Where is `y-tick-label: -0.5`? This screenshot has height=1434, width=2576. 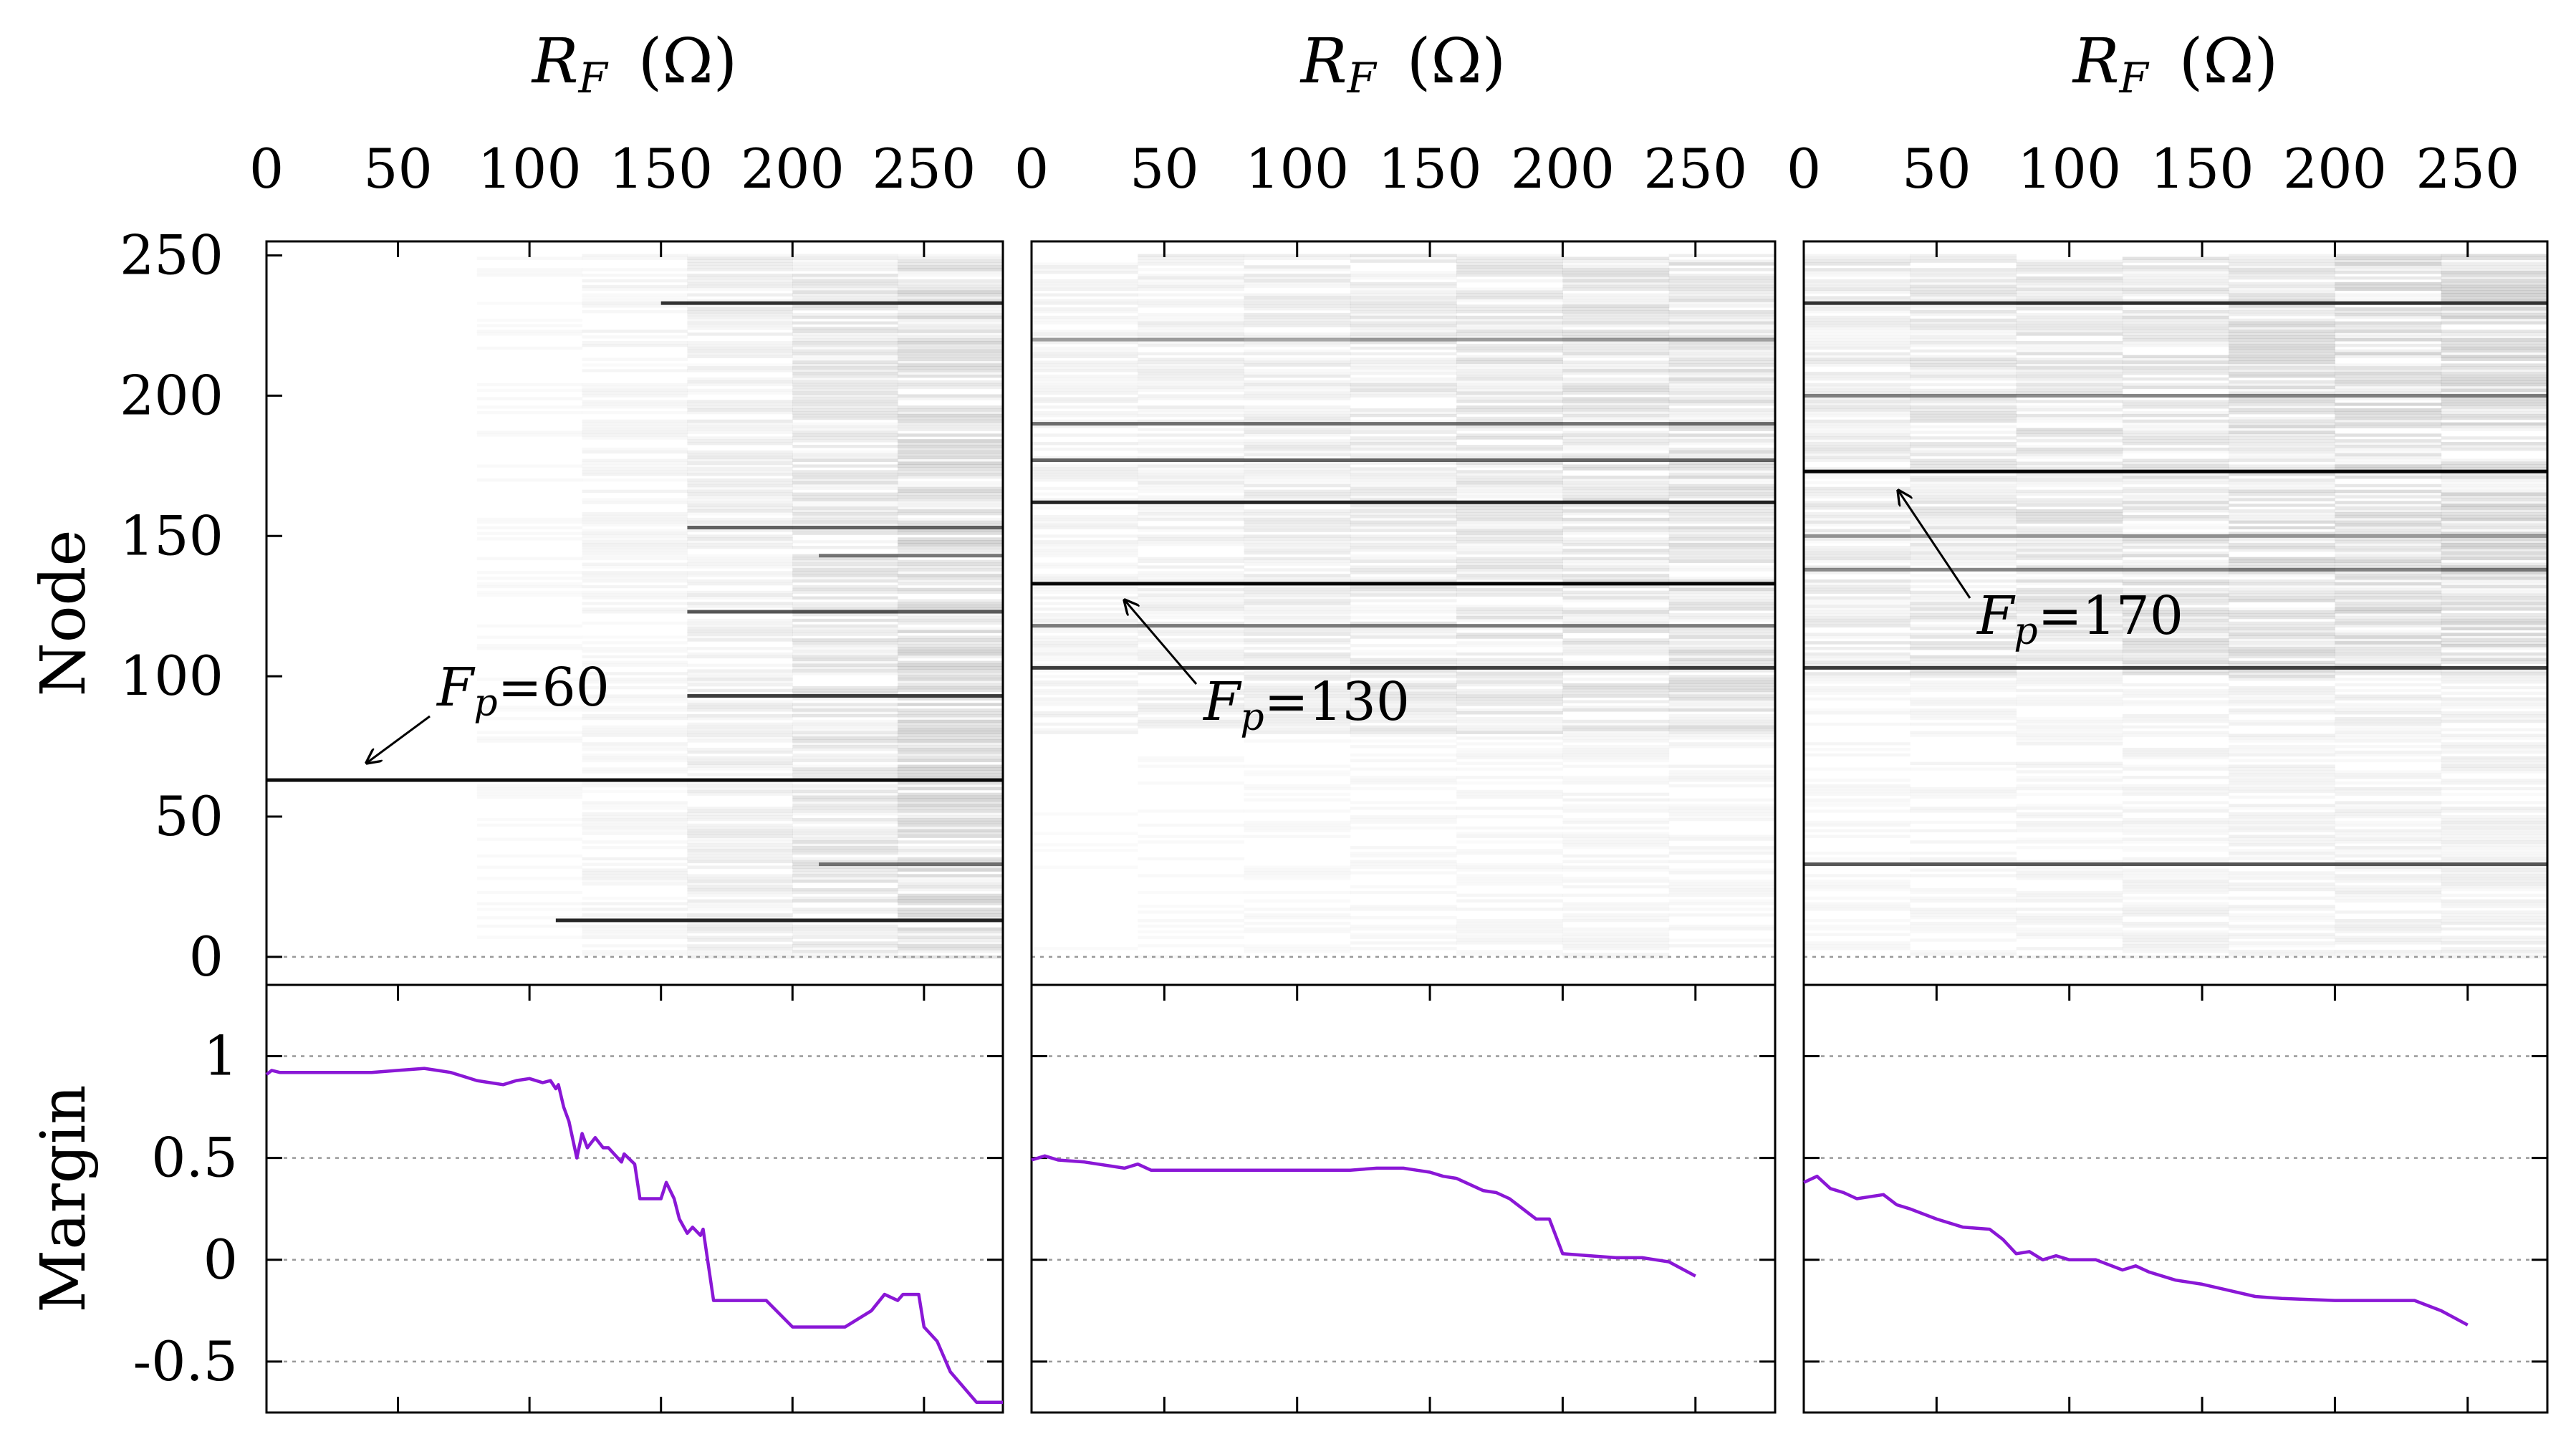 y-tick-label: -0.5 is located at coordinates (185, 1361).